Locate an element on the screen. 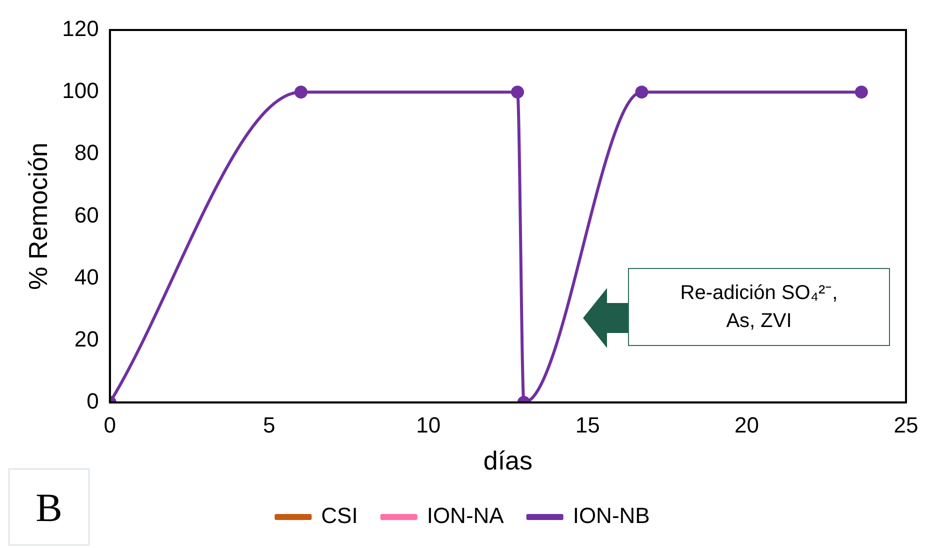 The height and width of the screenshot is (548, 936). x-tick-label: 15 is located at coordinates (587, 425).